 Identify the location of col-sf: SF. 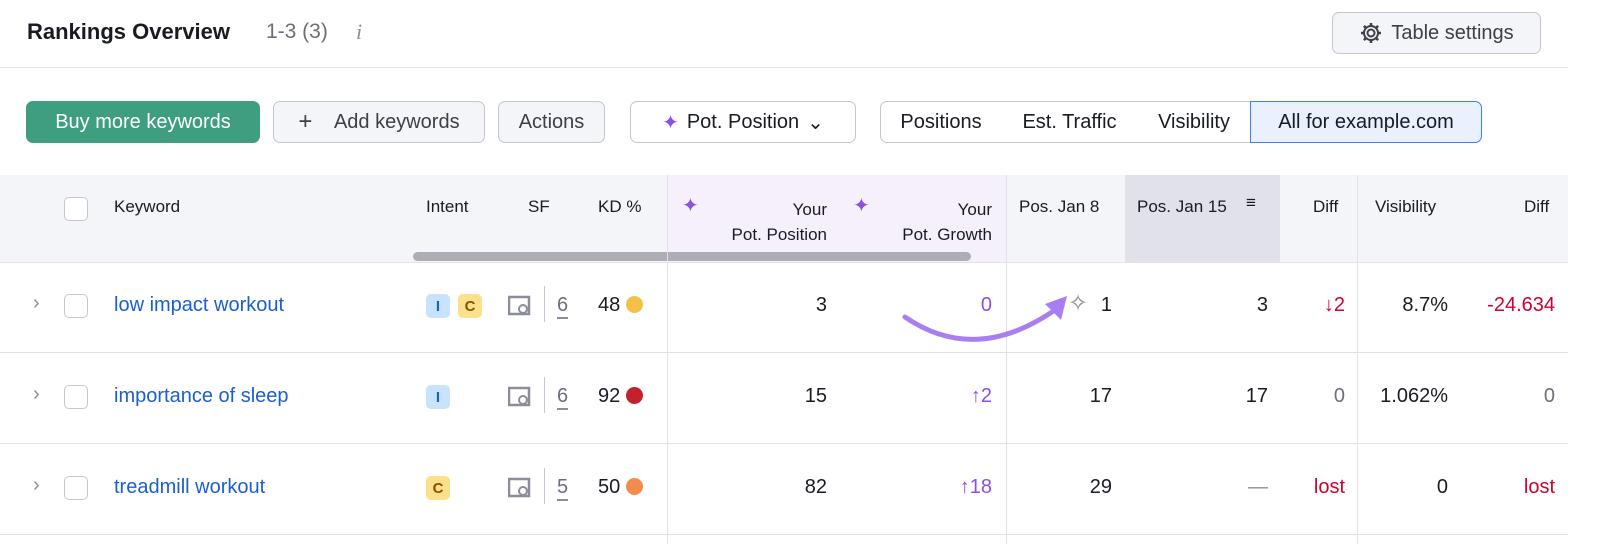
(539, 206).